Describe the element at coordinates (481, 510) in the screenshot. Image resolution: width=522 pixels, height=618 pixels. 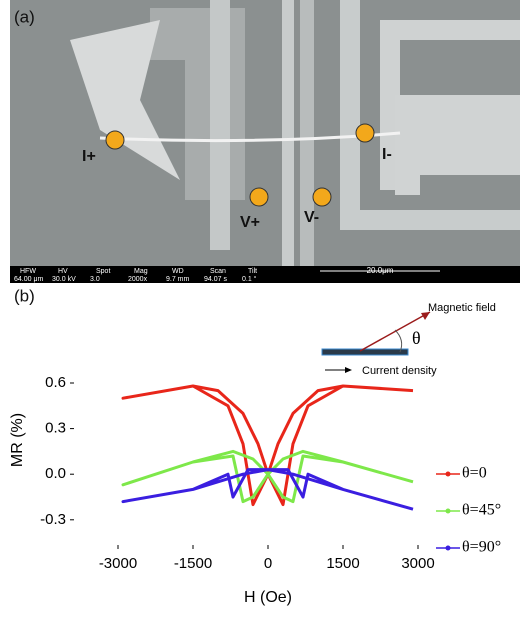
I see `legend-label: θ=45°` at that location.